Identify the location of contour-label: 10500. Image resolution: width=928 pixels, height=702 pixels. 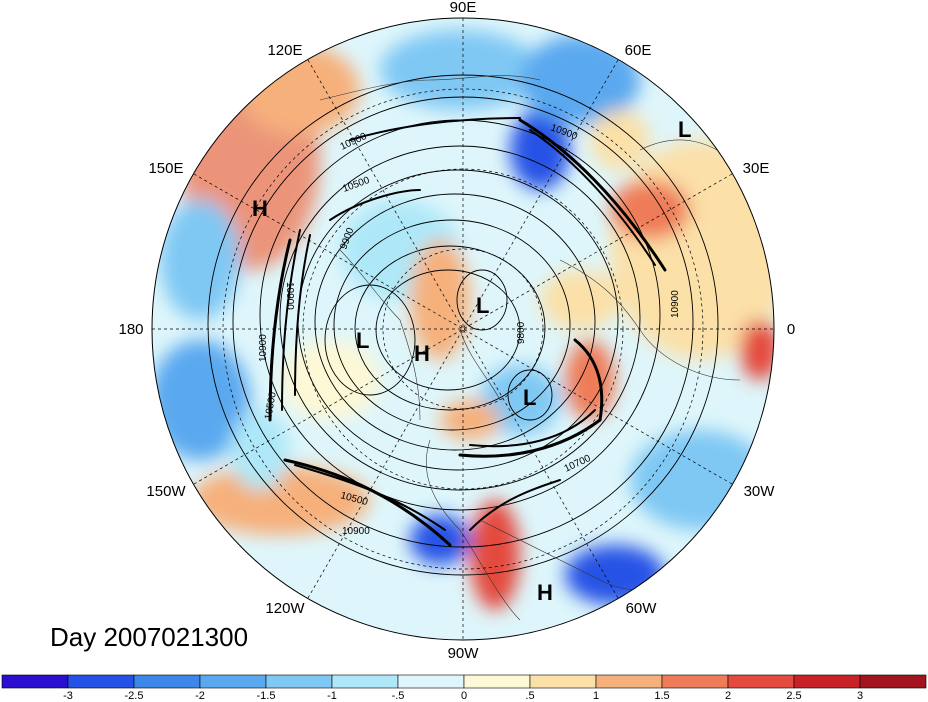
(271, 406).